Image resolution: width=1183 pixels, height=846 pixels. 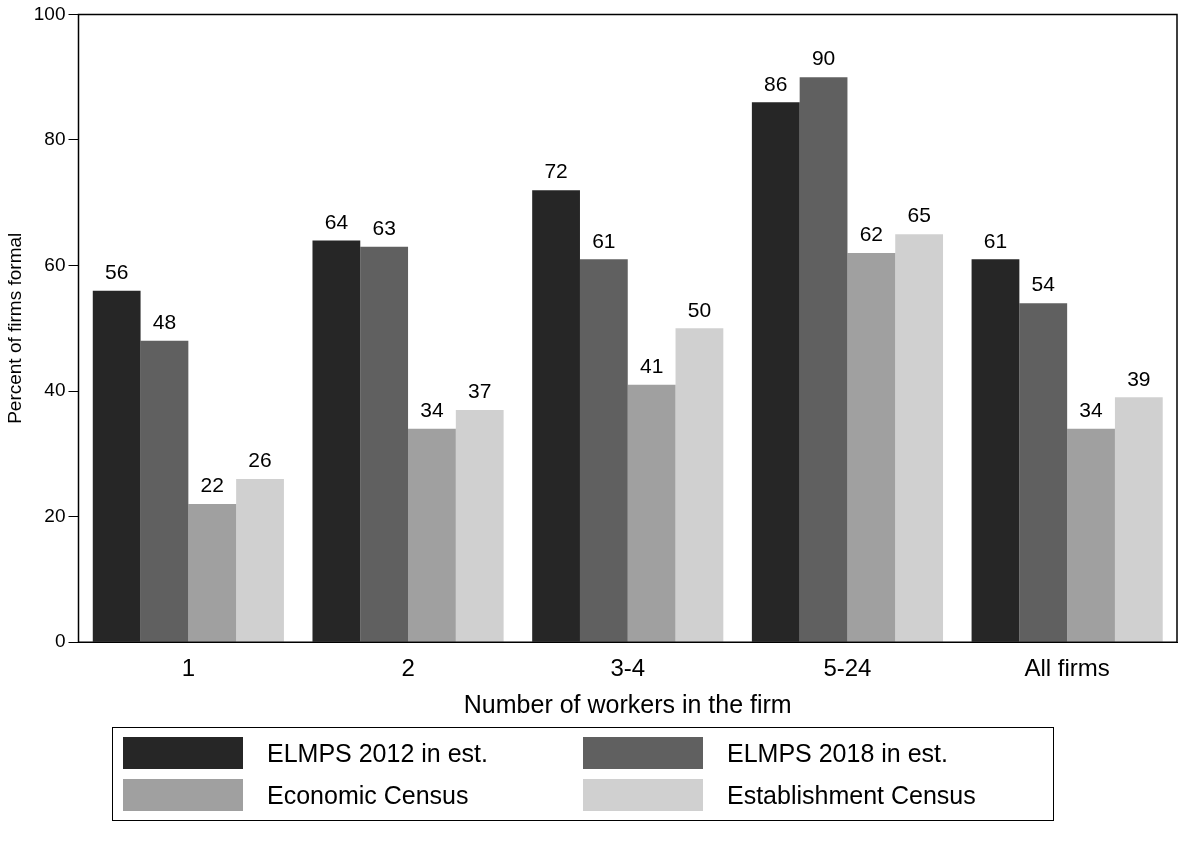 I want to click on data-label: 86, so click(x=776, y=83).